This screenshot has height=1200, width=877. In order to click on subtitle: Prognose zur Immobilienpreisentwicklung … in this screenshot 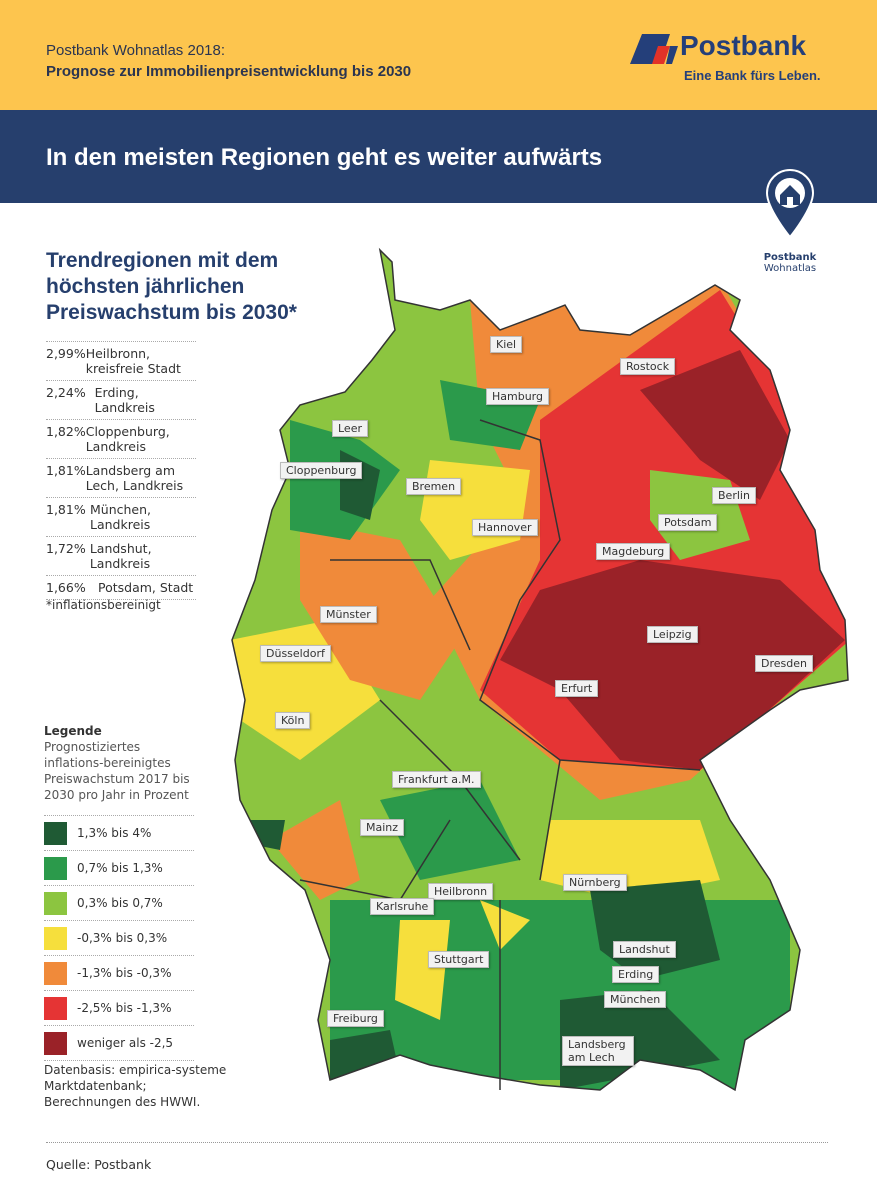, I will do `click(229, 71)`.